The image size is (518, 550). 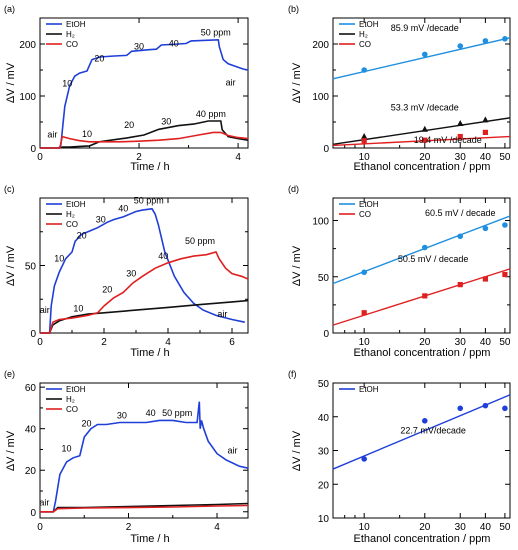 I want to click on annotation-label: 60.5 mV / decade, so click(x=460, y=213).